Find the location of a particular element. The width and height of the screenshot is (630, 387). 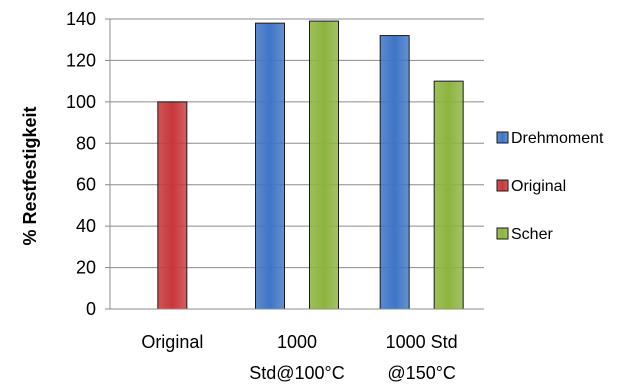

legend-item-scher: Scher is located at coordinates (524, 234).